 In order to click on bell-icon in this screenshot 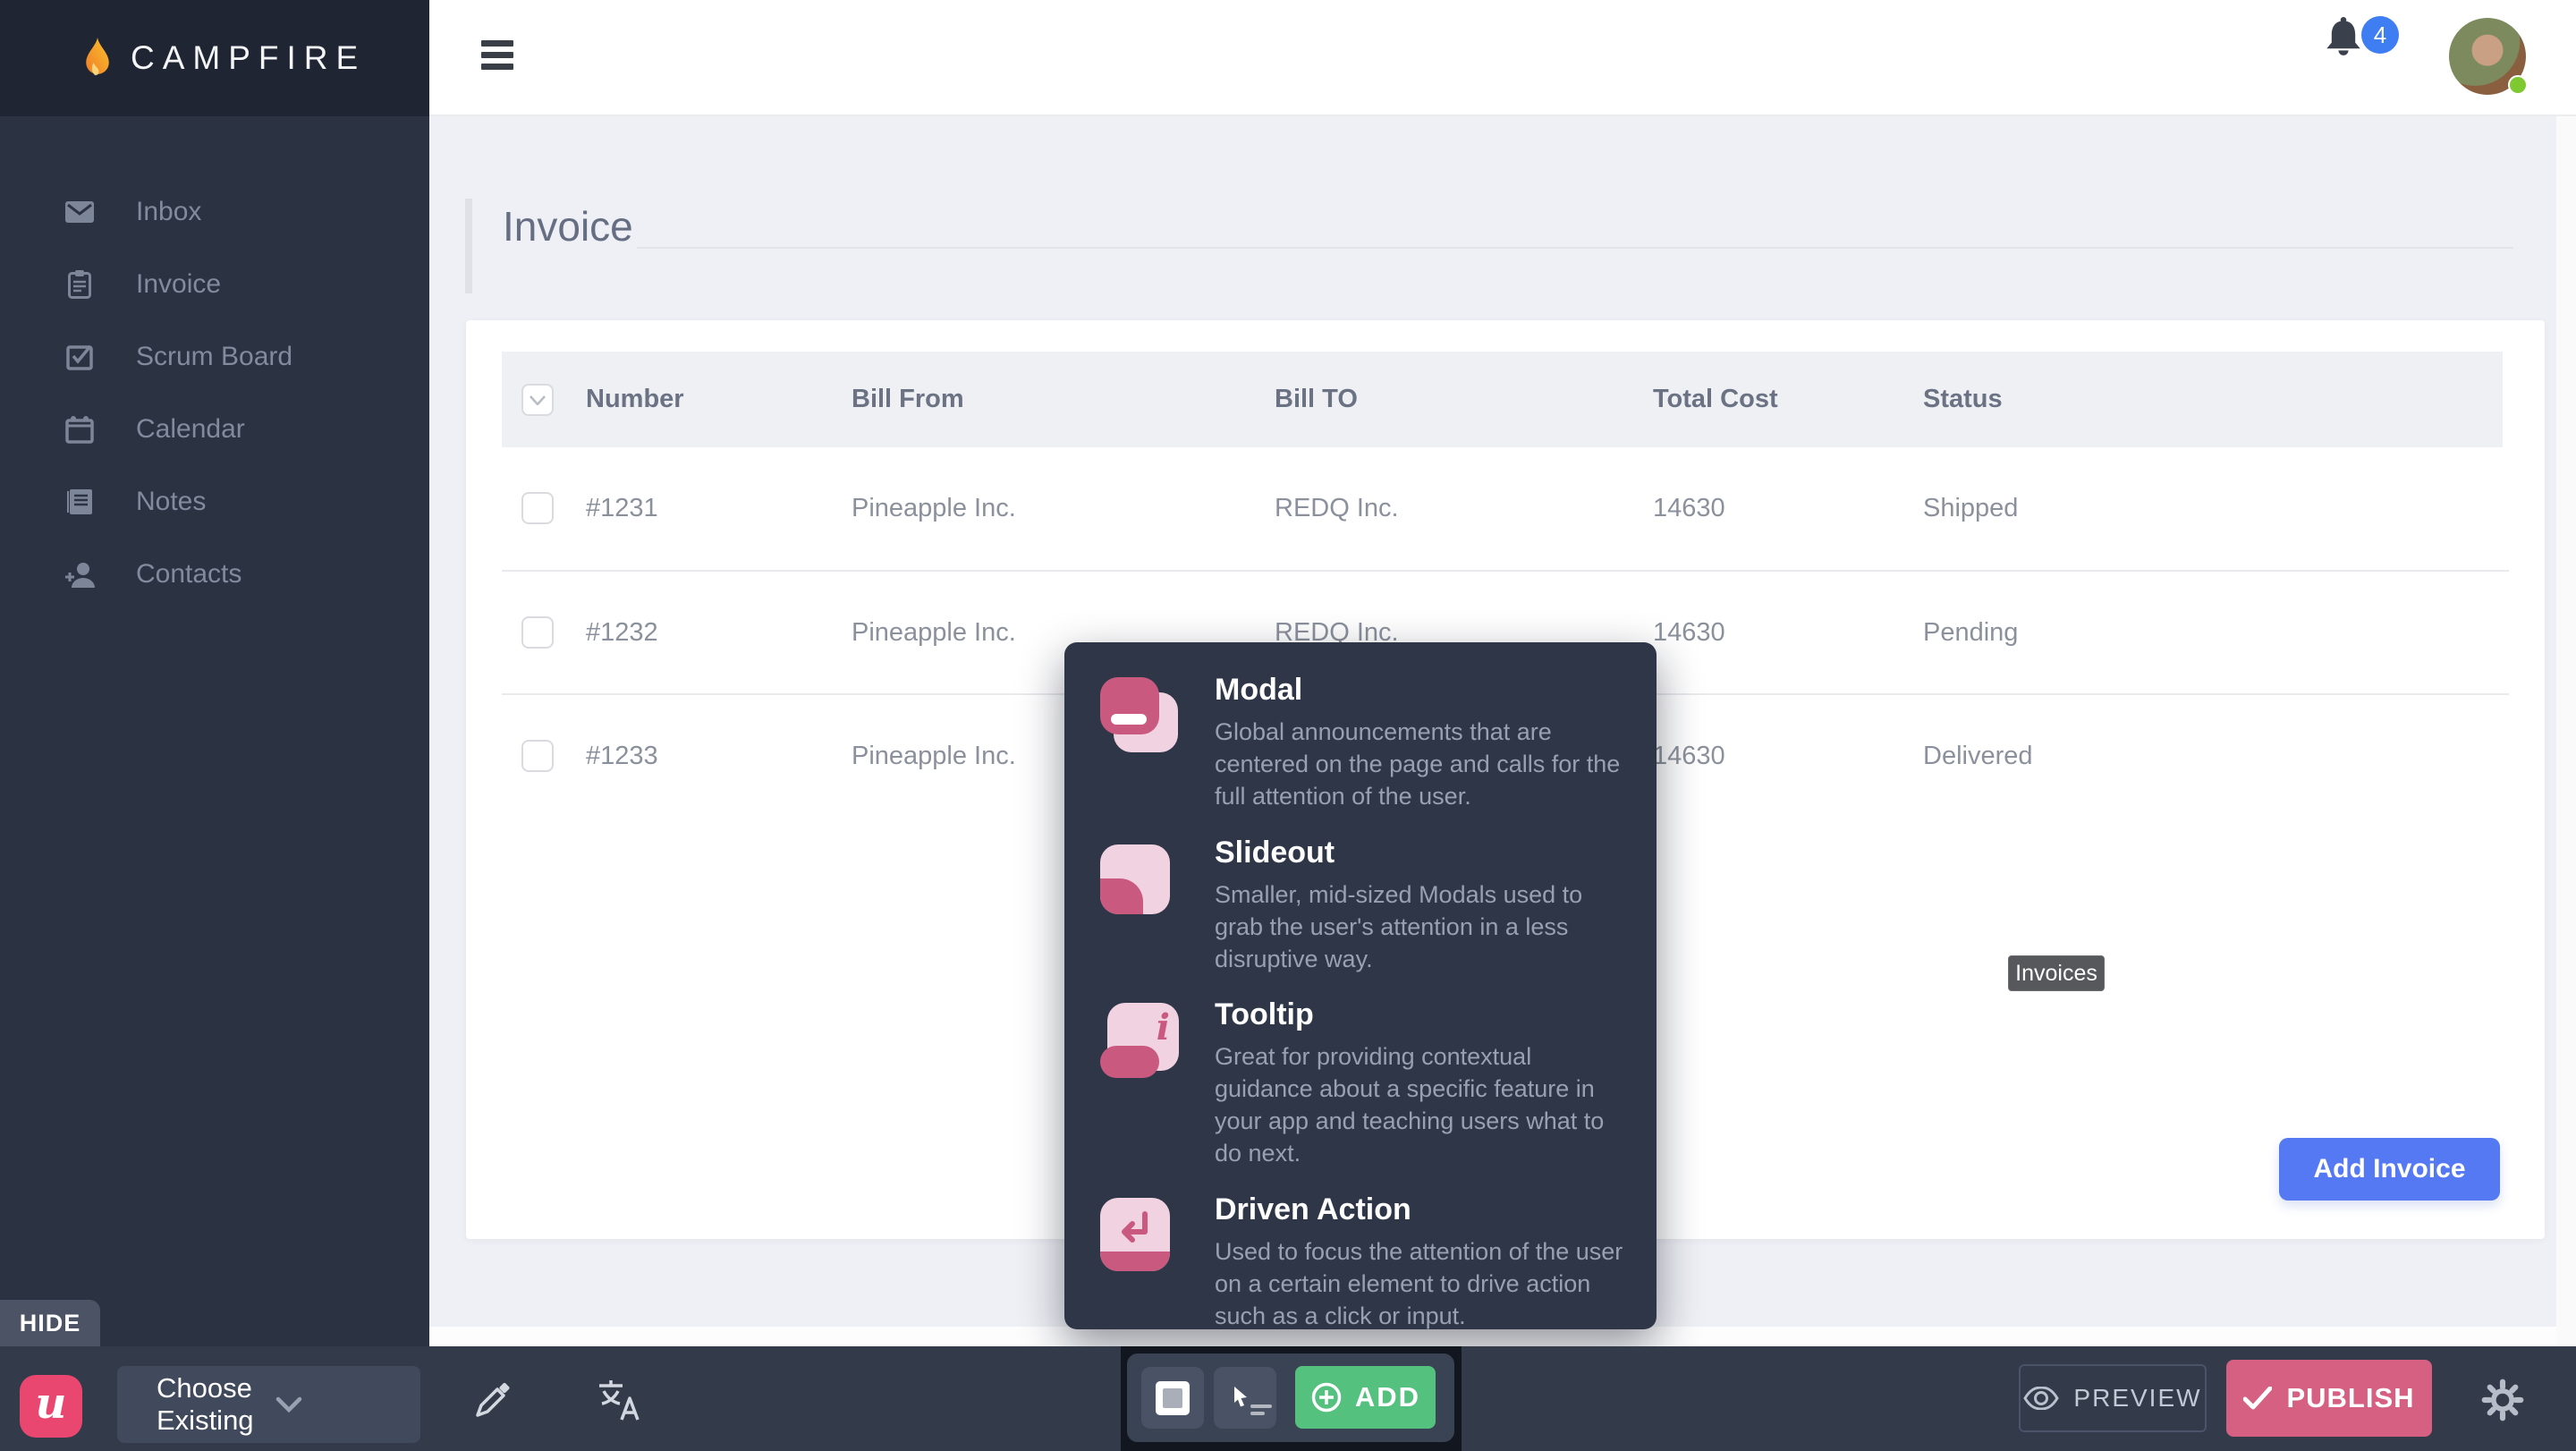, I will do `click(2343, 40)`.